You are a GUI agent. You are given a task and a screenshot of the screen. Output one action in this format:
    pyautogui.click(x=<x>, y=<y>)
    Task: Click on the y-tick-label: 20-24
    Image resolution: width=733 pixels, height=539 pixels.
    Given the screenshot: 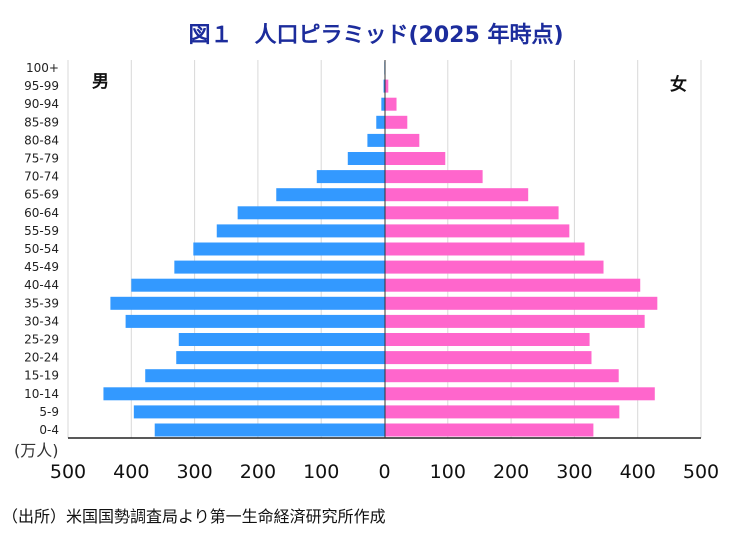 What is the action you would take?
    pyautogui.click(x=41, y=358)
    